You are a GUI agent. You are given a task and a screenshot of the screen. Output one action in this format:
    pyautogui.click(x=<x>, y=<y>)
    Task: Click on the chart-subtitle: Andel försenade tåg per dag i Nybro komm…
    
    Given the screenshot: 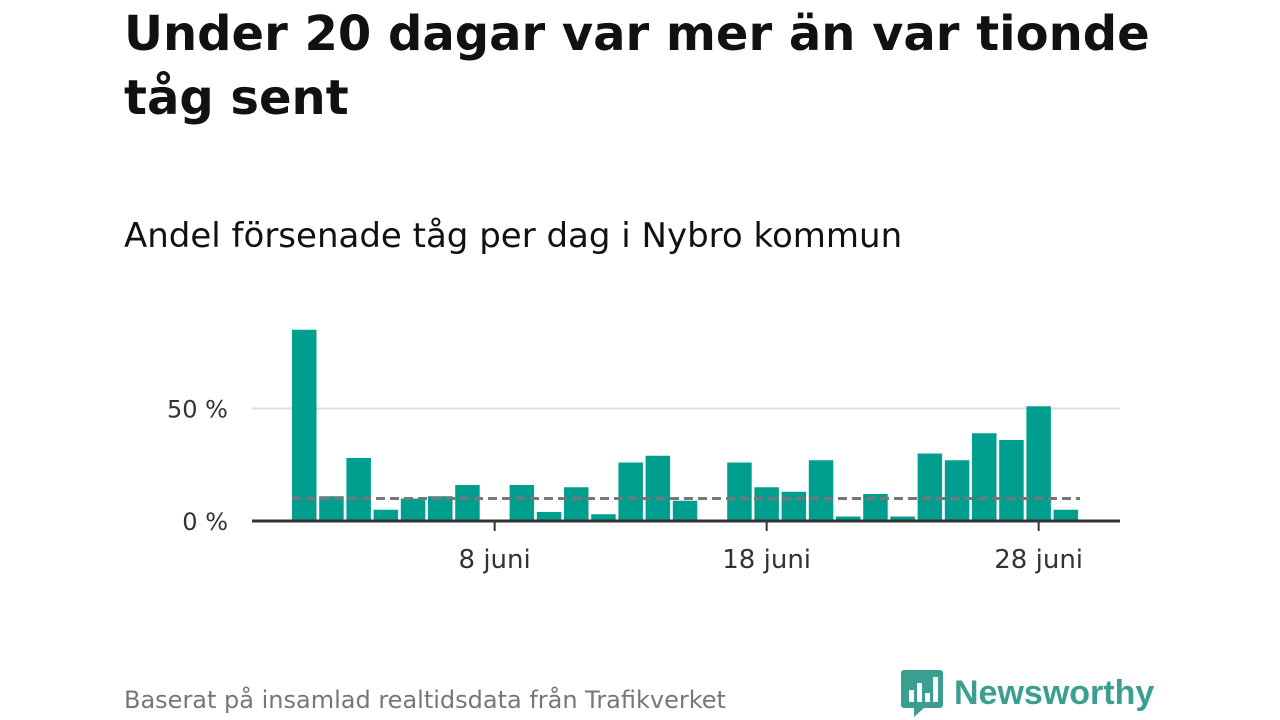 What is the action you would take?
    pyautogui.click(x=513, y=236)
    